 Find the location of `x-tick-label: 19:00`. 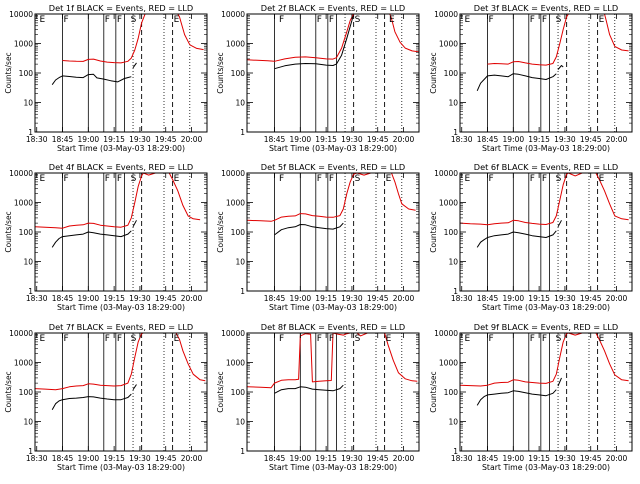

x-tick-label: 19:00 is located at coordinates (89, 458).